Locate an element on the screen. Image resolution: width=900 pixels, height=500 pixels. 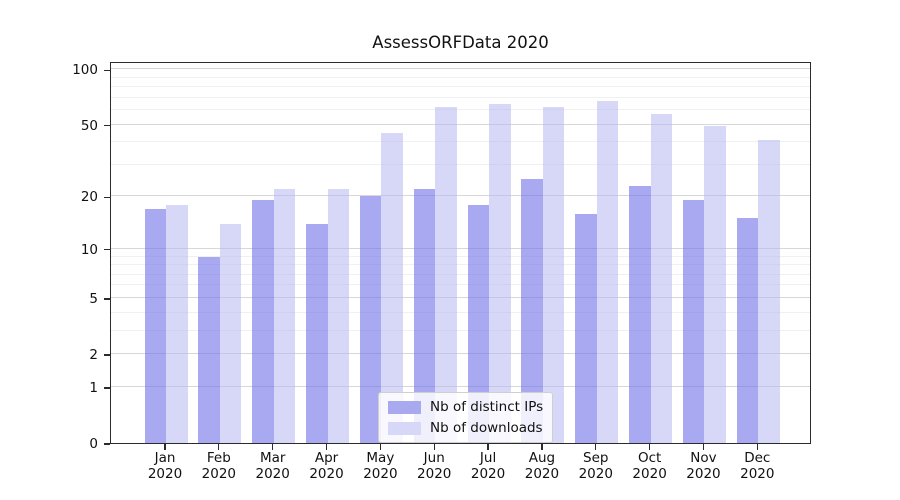
legend-swatch-distinct-ips is located at coordinates (404, 407).